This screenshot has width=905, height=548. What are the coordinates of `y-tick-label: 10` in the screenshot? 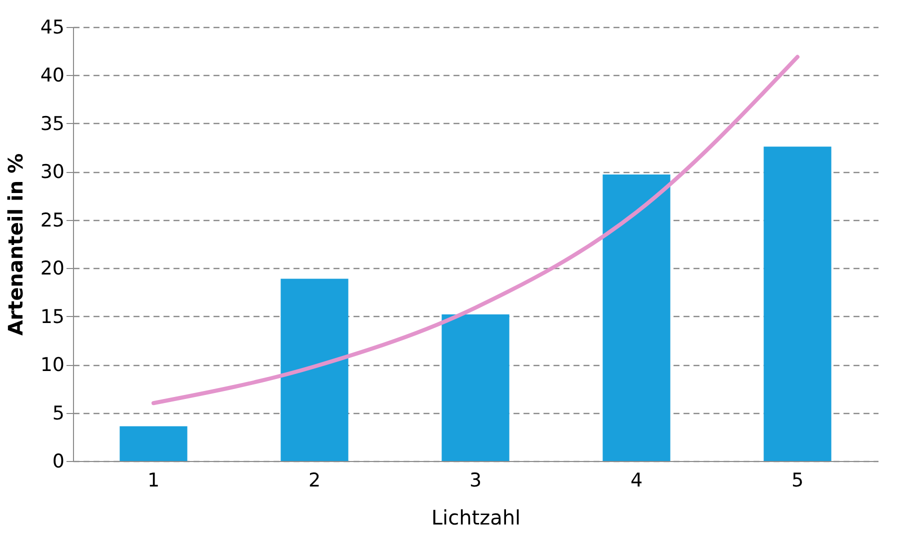 It's located at (52, 365).